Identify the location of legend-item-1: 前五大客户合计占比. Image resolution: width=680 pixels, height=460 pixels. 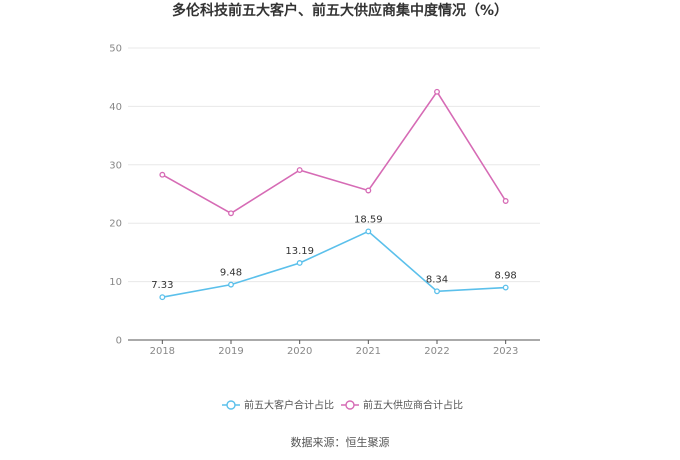
(278, 405).